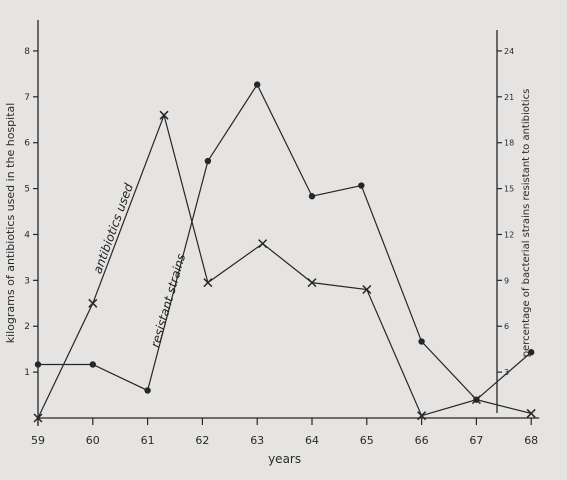 The width and height of the screenshot is (567, 480). Describe the element at coordinates (148, 440) in the screenshot. I see `x-tick-label: 61` at that location.